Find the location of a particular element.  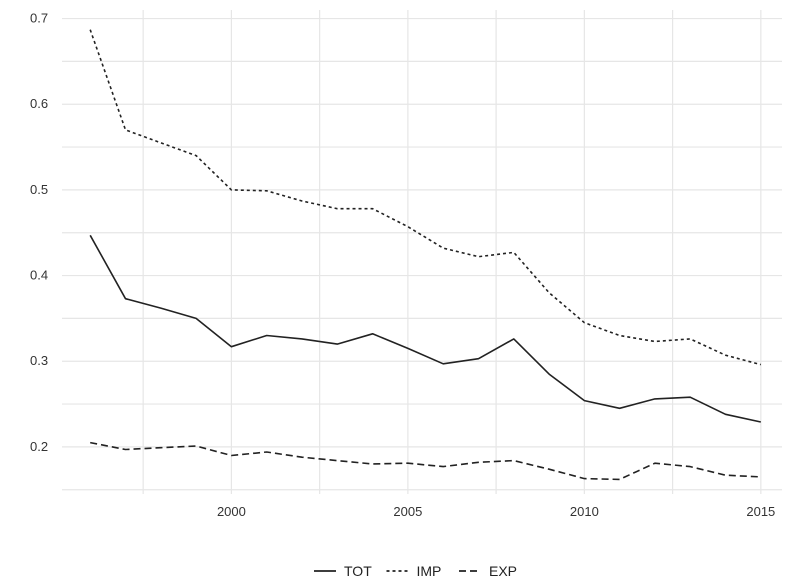

legend-label-exp: EXP is located at coordinates (503, 571).